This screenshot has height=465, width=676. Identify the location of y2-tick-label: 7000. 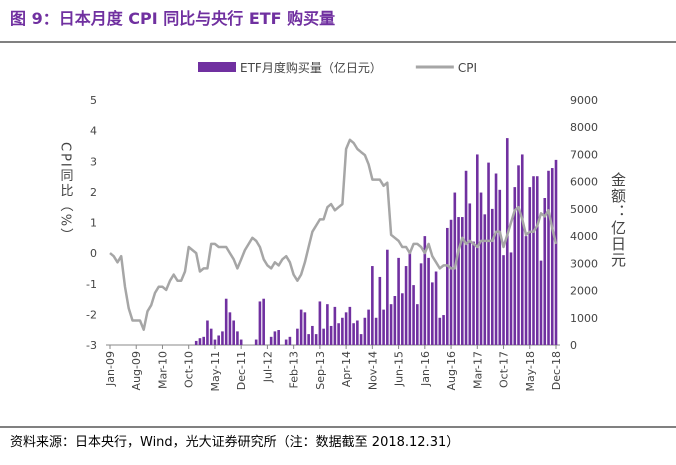
(584, 154).